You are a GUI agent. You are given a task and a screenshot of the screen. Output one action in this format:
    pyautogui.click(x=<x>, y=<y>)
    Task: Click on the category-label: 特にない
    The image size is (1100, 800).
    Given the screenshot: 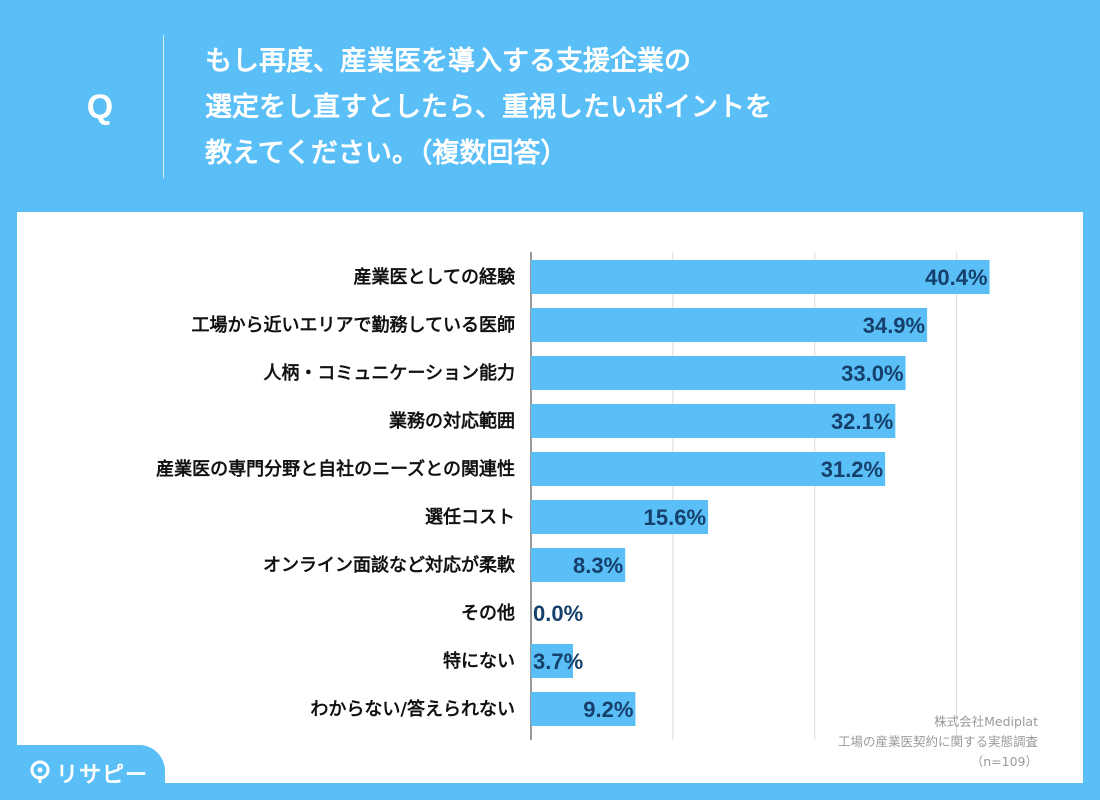 What is the action you would take?
    pyautogui.click(x=479, y=661)
    